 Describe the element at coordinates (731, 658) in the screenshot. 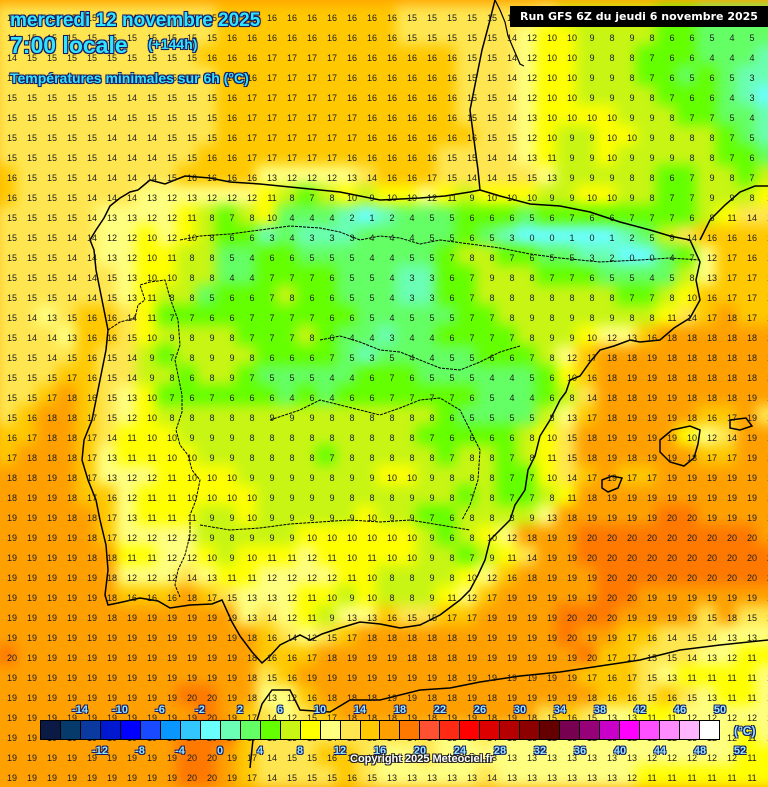

I see `grid-value: 12` at that location.